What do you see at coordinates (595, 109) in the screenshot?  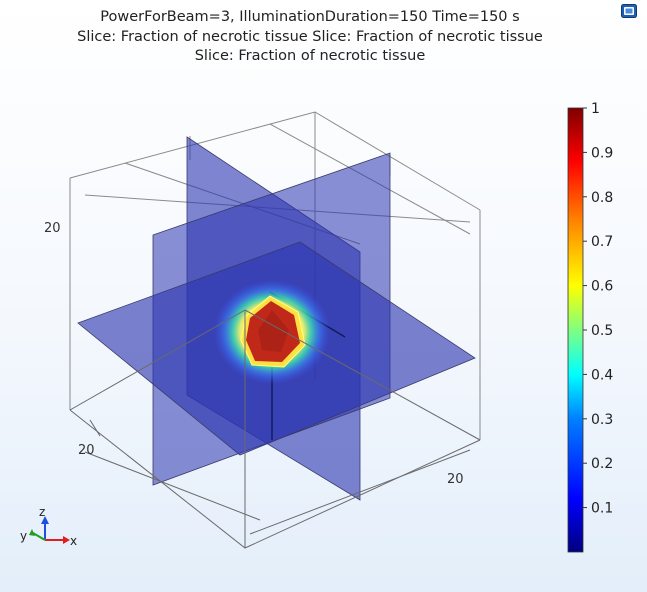 I see `colorbar-tick-label: 1` at bounding box center [595, 109].